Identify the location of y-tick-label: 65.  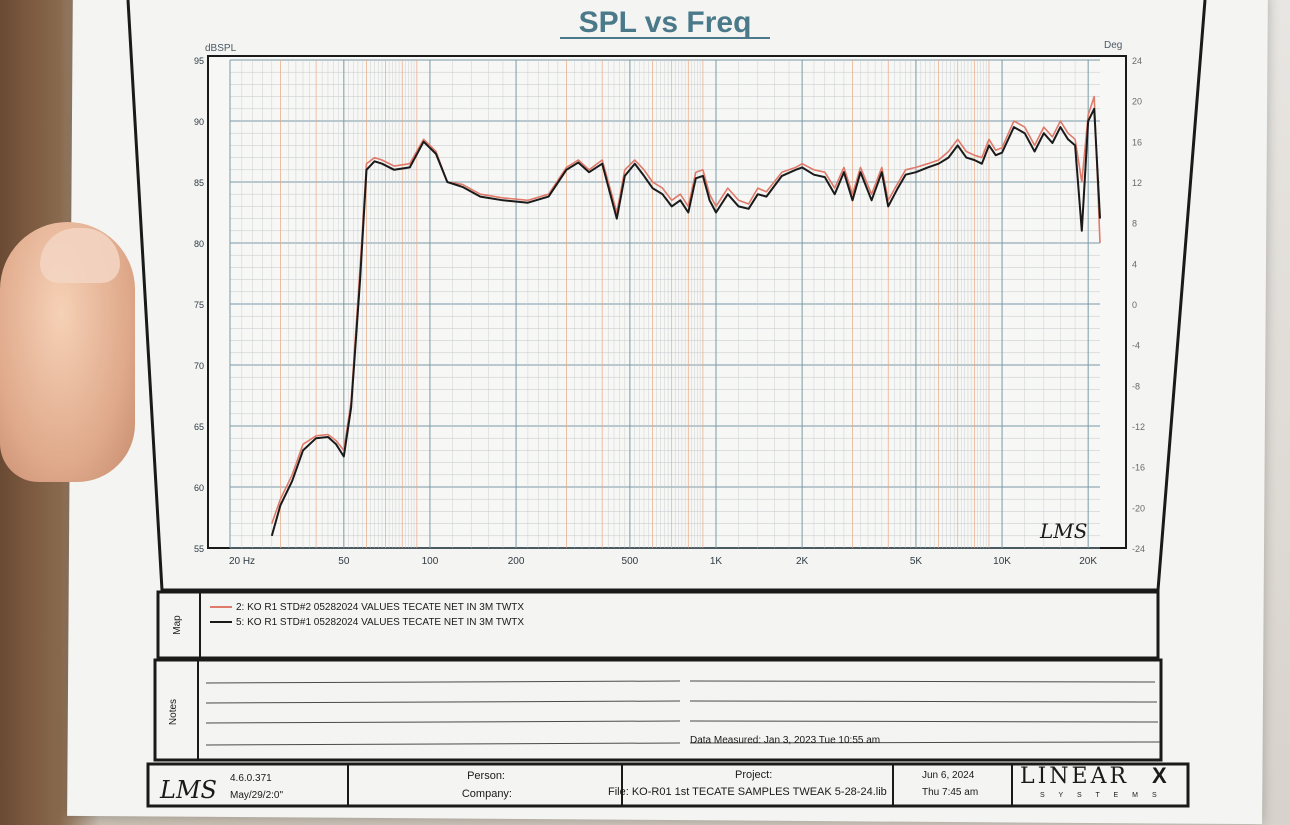
(199, 427).